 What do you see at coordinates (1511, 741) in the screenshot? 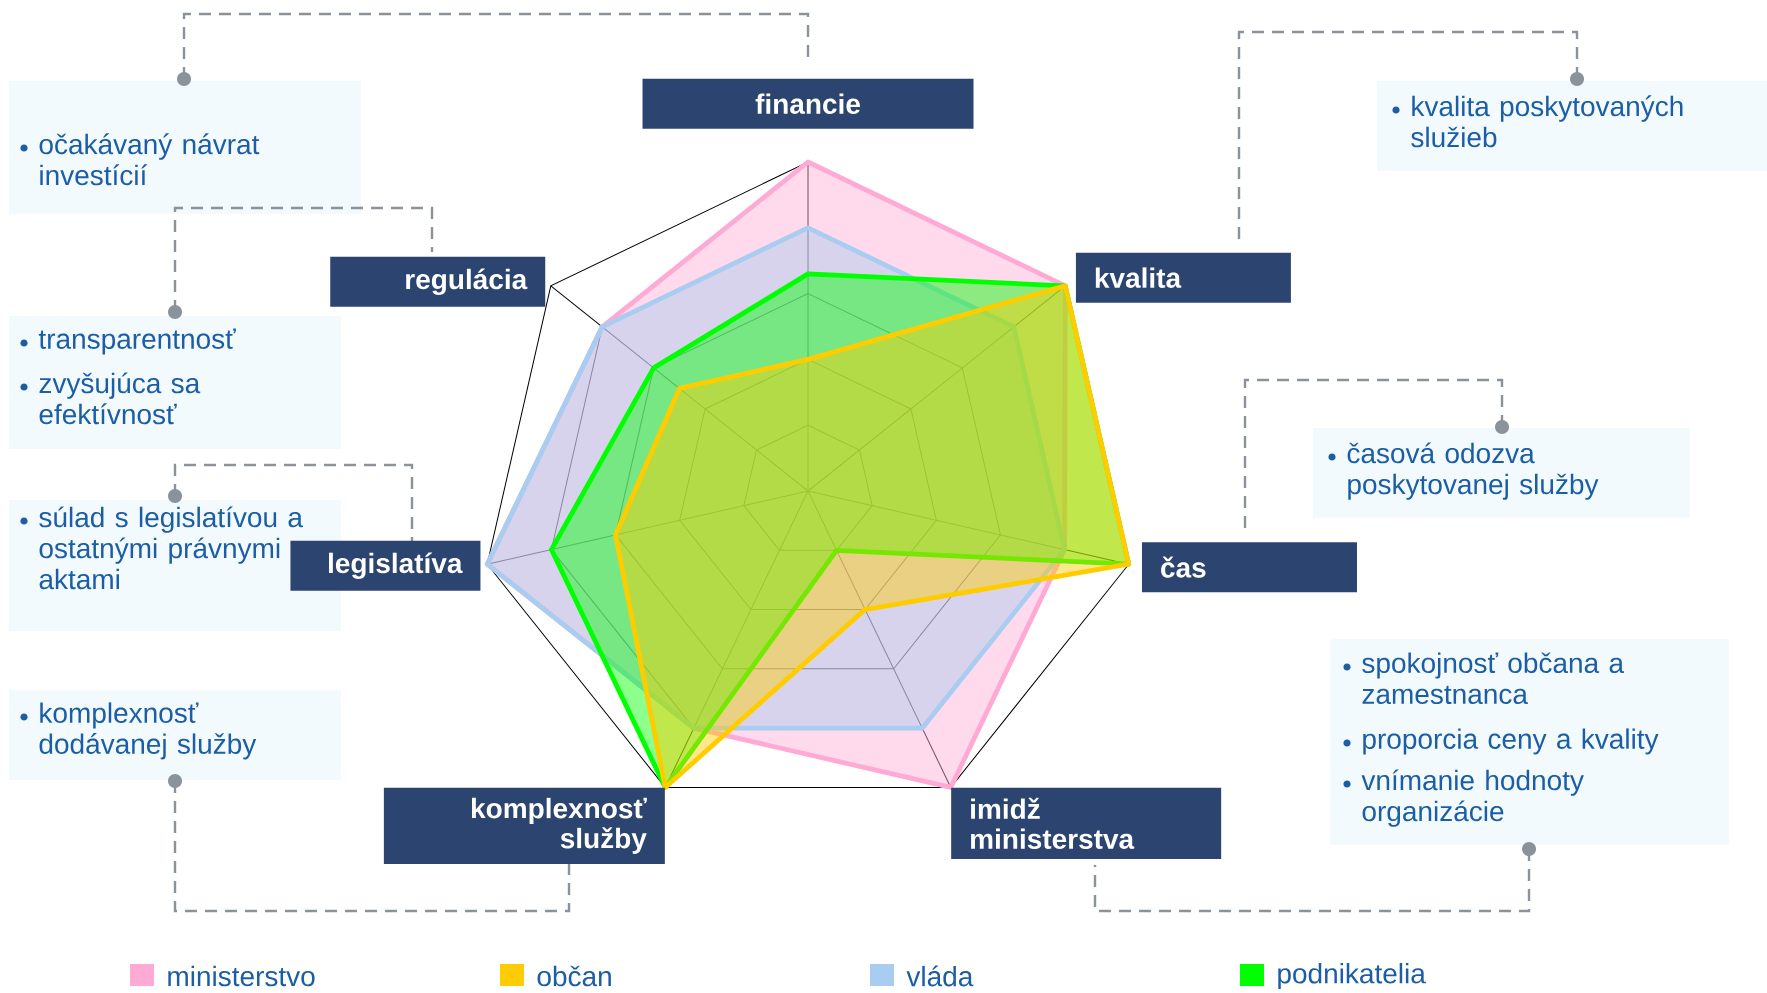
I see `text: proporcia ceny a kvality` at bounding box center [1511, 741].